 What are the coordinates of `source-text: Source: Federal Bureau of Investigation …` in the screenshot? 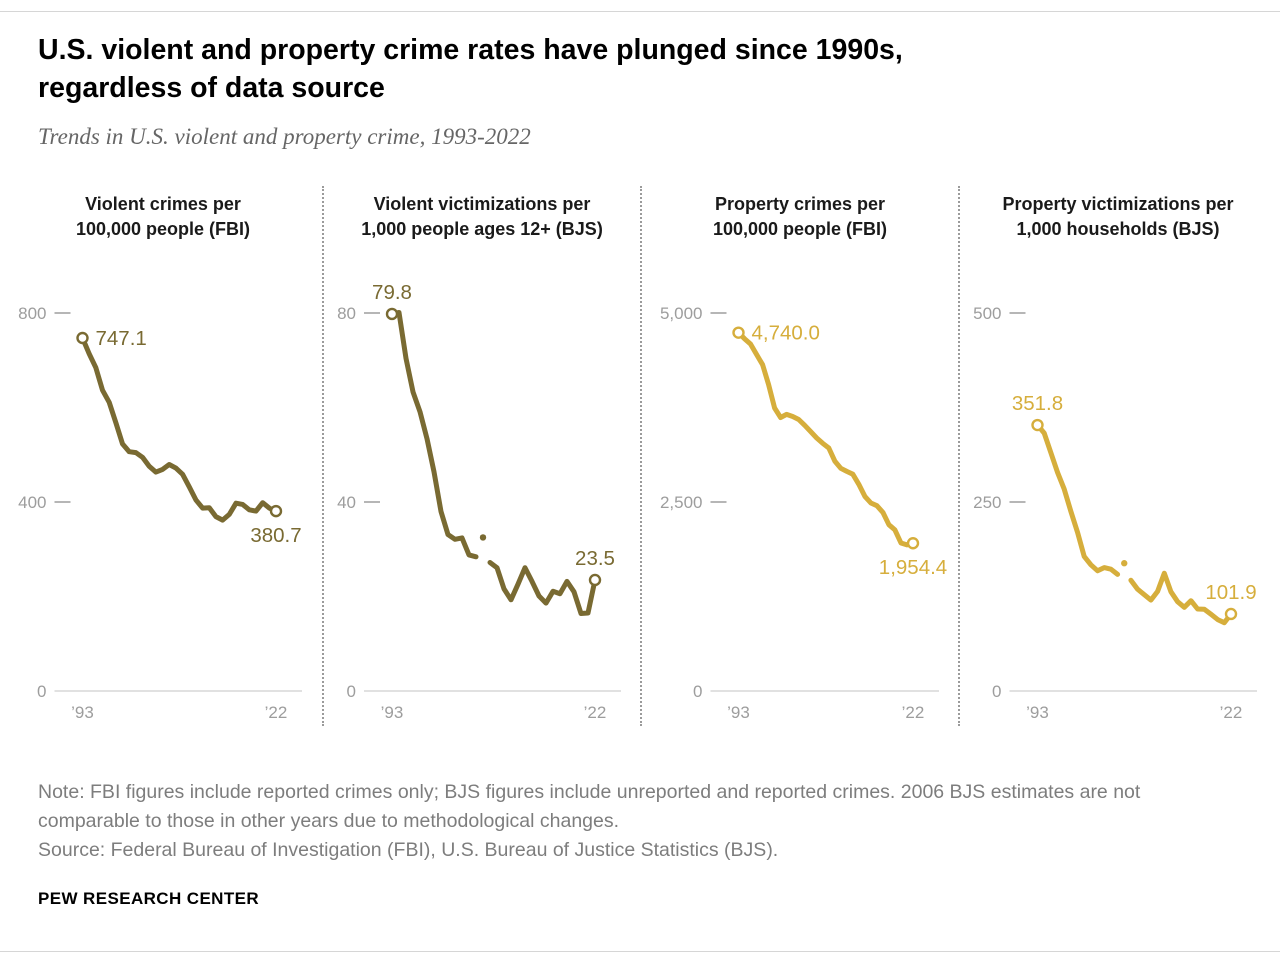 It's located at (408, 850).